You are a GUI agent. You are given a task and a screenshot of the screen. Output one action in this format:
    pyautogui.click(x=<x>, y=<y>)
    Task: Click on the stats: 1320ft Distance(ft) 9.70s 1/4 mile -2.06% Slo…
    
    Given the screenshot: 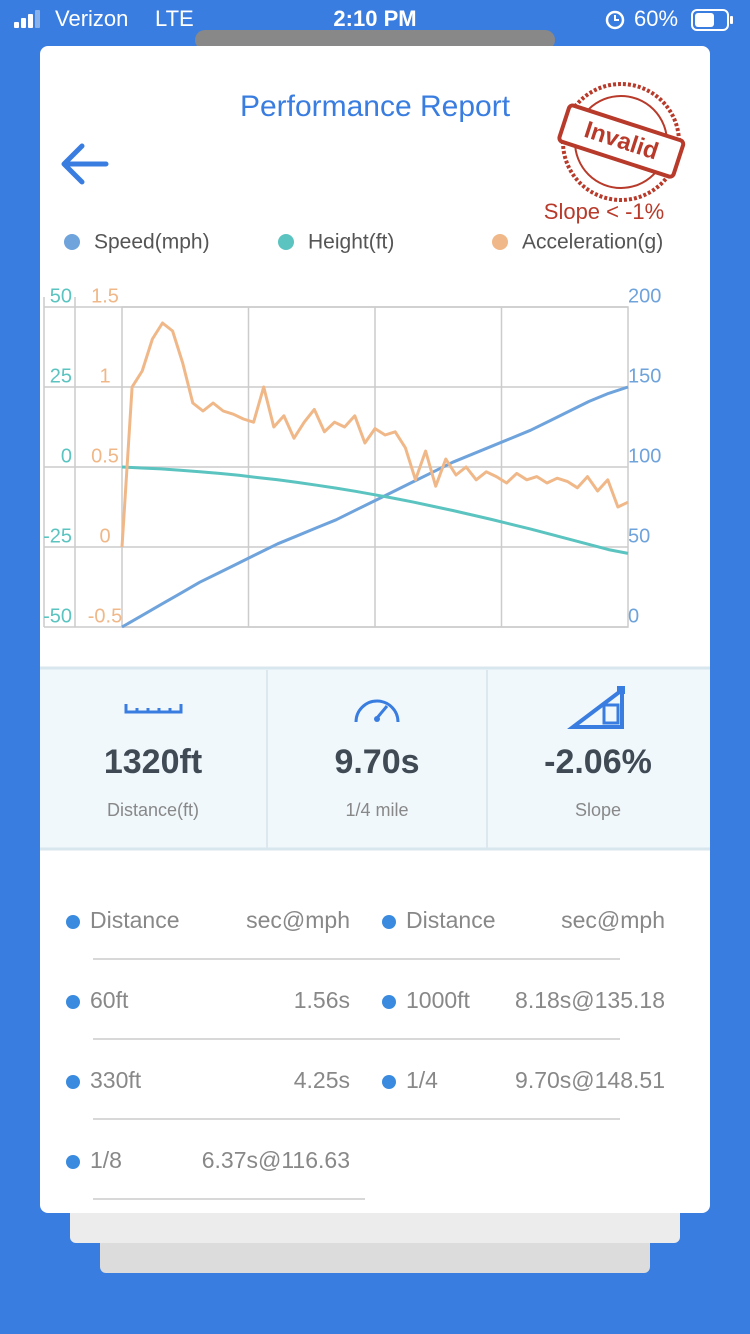 What is the action you would take?
    pyautogui.click(x=378, y=781)
    